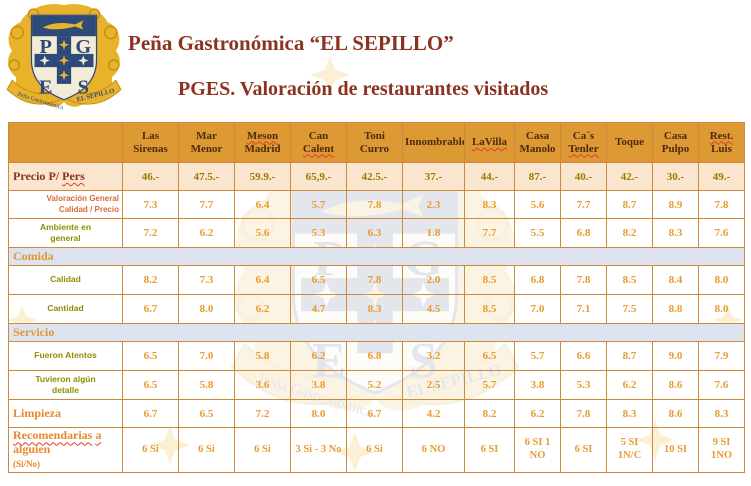  Describe the element at coordinates (629, 176) in the screenshot. I see `rating-cell: 42.-` at that location.